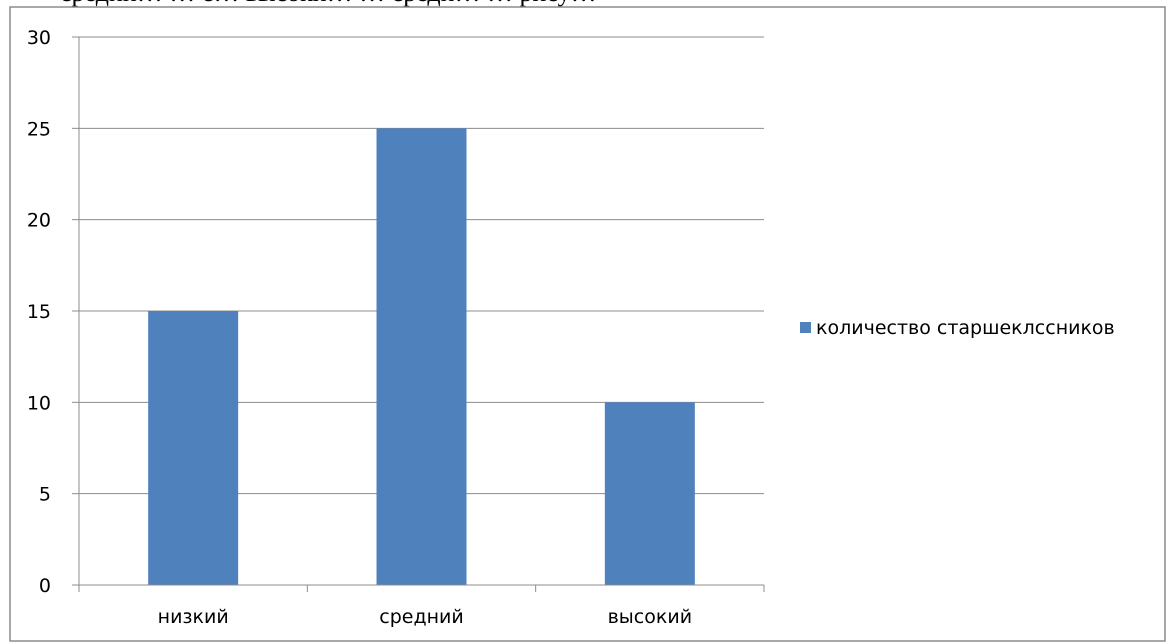  I want to click on y-tick-label: 30, so click(39, 38).